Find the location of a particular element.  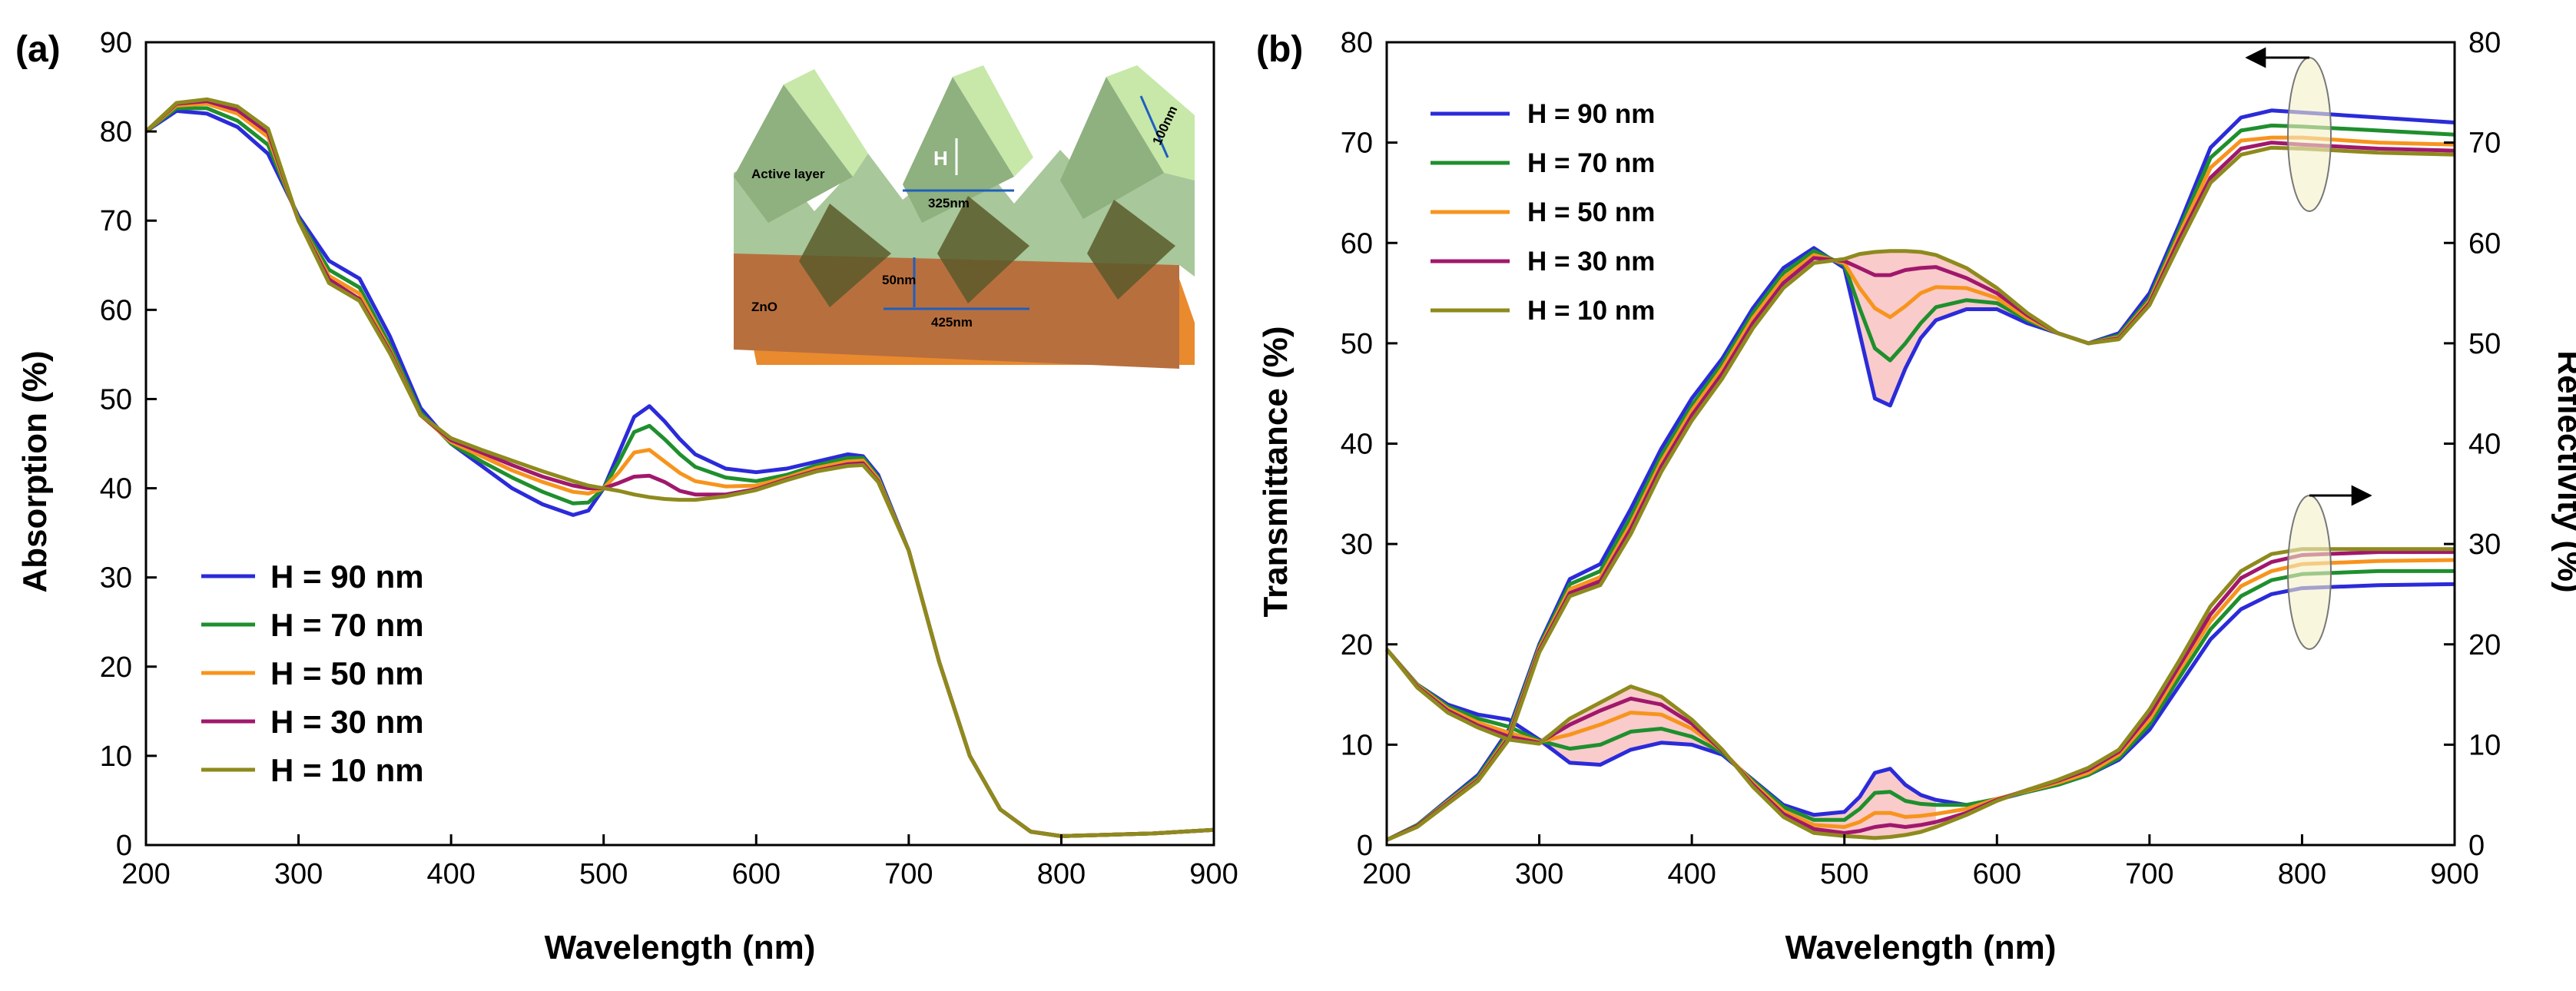

inset-active-layer-label: Active layer is located at coordinates (788, 174).